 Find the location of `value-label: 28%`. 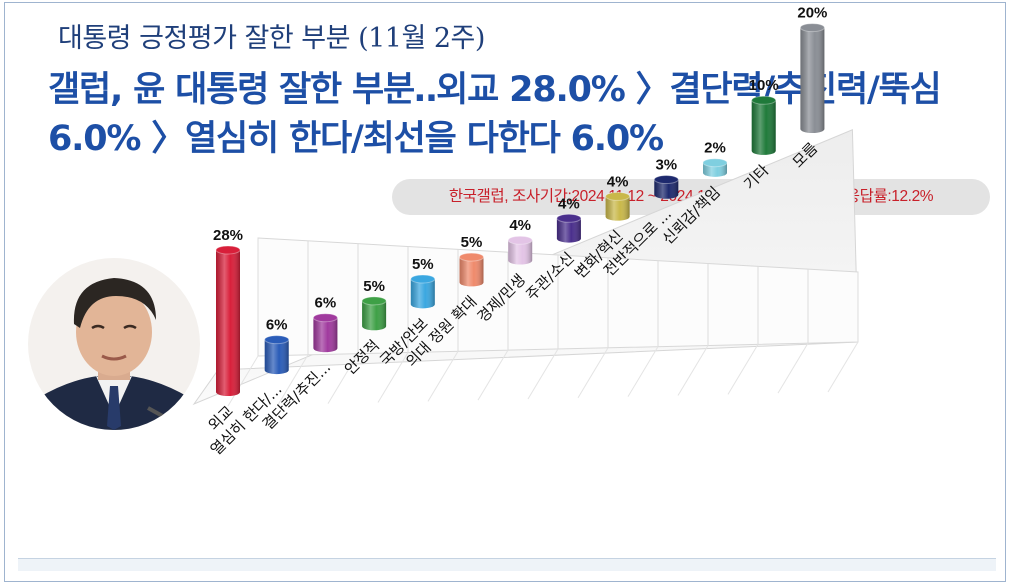

value-label: 28% is located at coordinates (228, 235).